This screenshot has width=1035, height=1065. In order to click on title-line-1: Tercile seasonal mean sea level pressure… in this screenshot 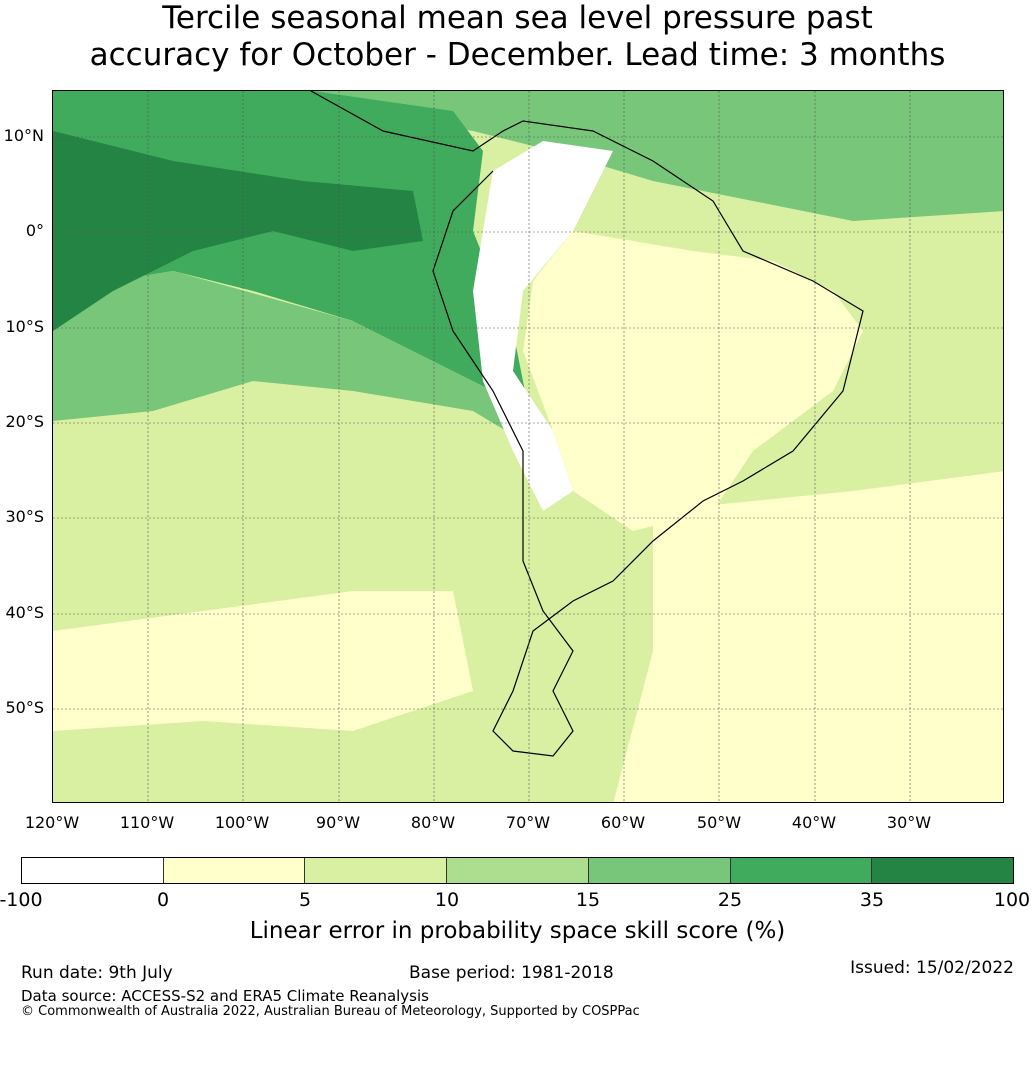, I will do `click(517, 18)`.